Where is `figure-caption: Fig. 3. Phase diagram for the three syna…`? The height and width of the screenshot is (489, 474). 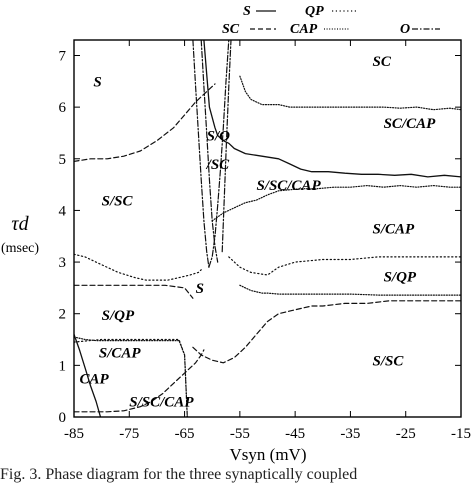
figure-caption: Fig. 3. Phase diagram for the three syna… is located at coordinates (179, 474).